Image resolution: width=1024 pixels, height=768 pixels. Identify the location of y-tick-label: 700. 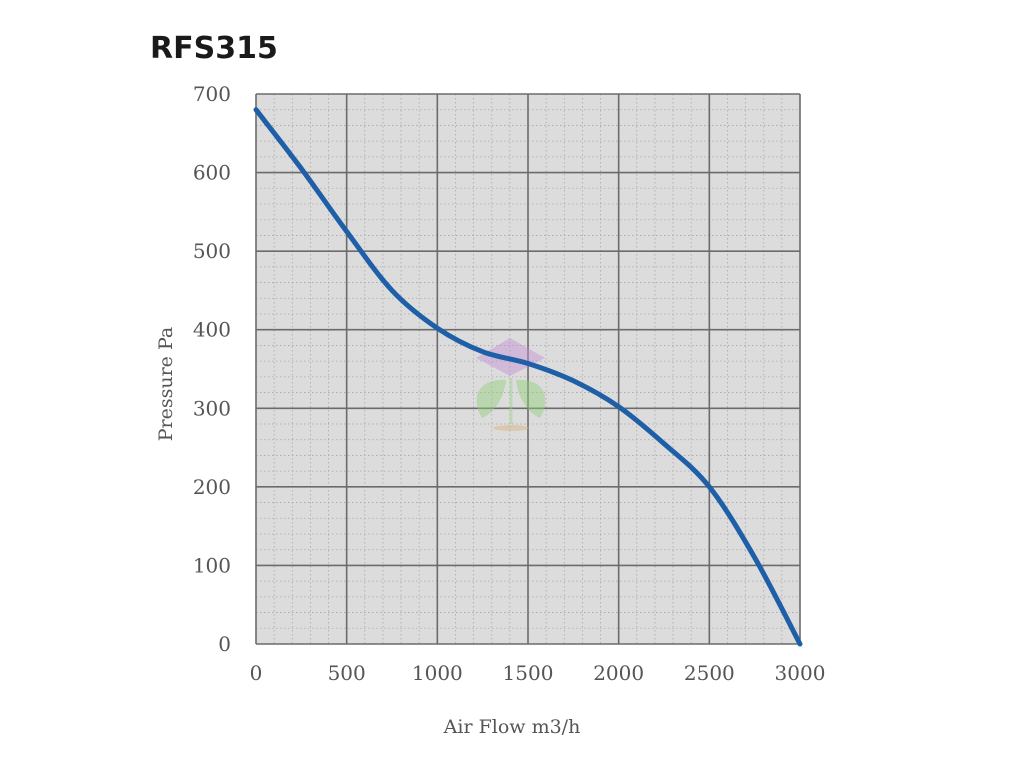
(212, 94).